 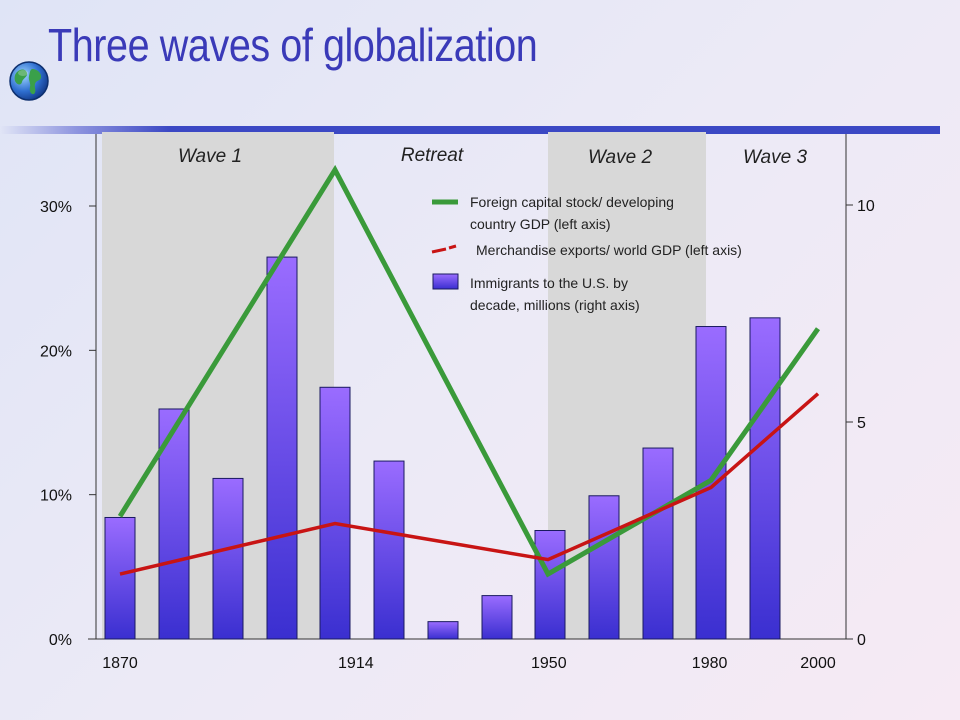 I want to click on legend-label-foreign-capital: Foreign capital stock/ developing, so click(x=572, y=202).